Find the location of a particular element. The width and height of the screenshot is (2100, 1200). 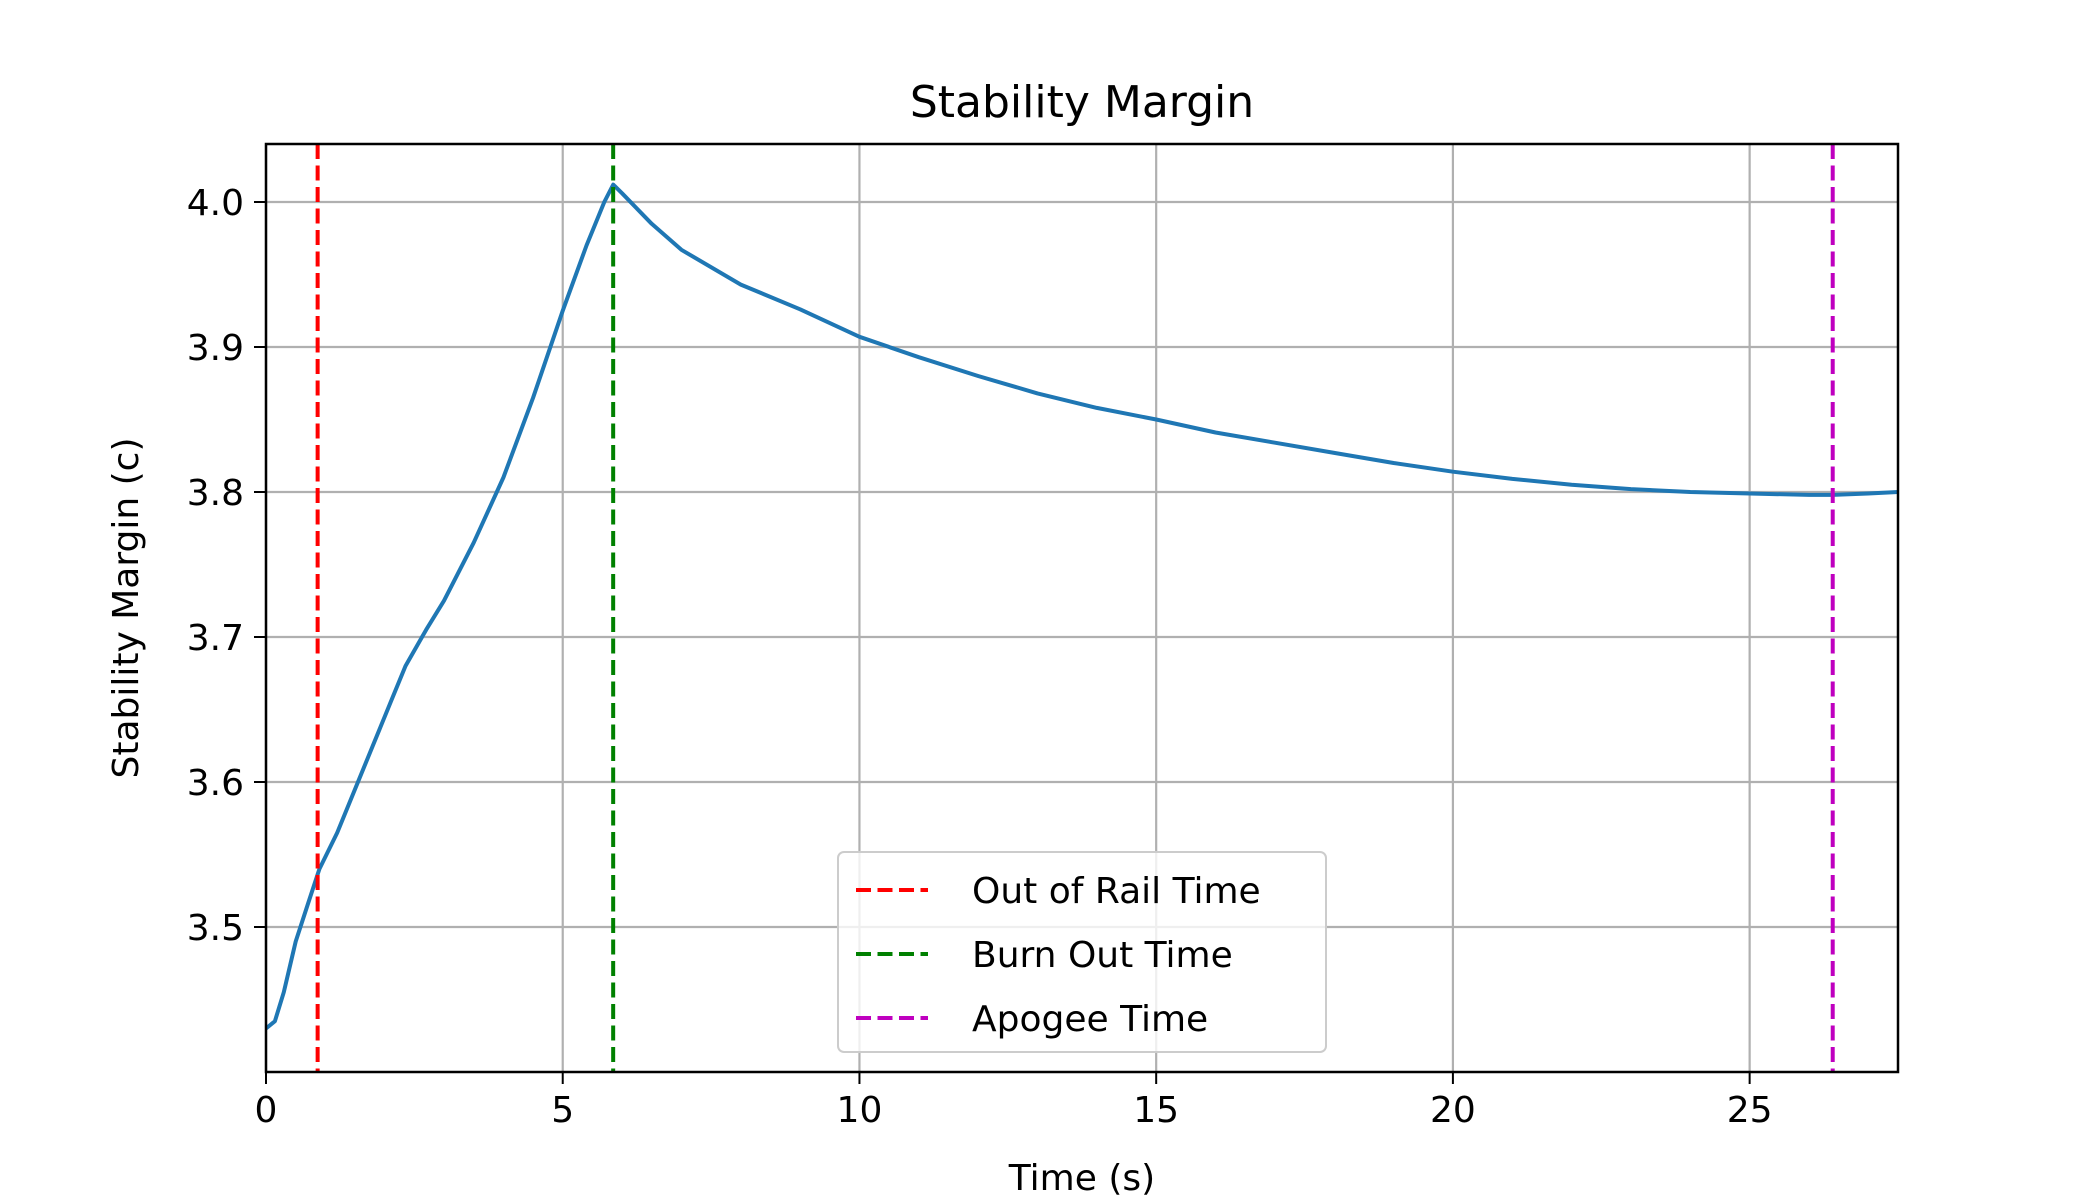

legend-label: Apogee Time is located at coordinates (1090, 1019).